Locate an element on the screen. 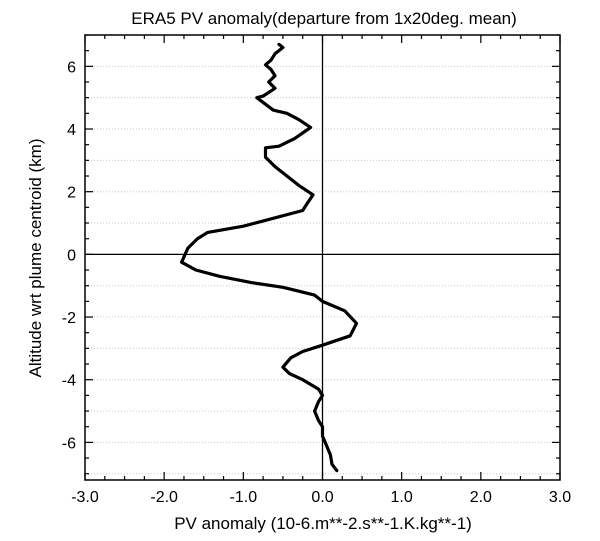  y-axis-label: Altitude wrt plume centroid (km) is located at coordinates (35, 257).